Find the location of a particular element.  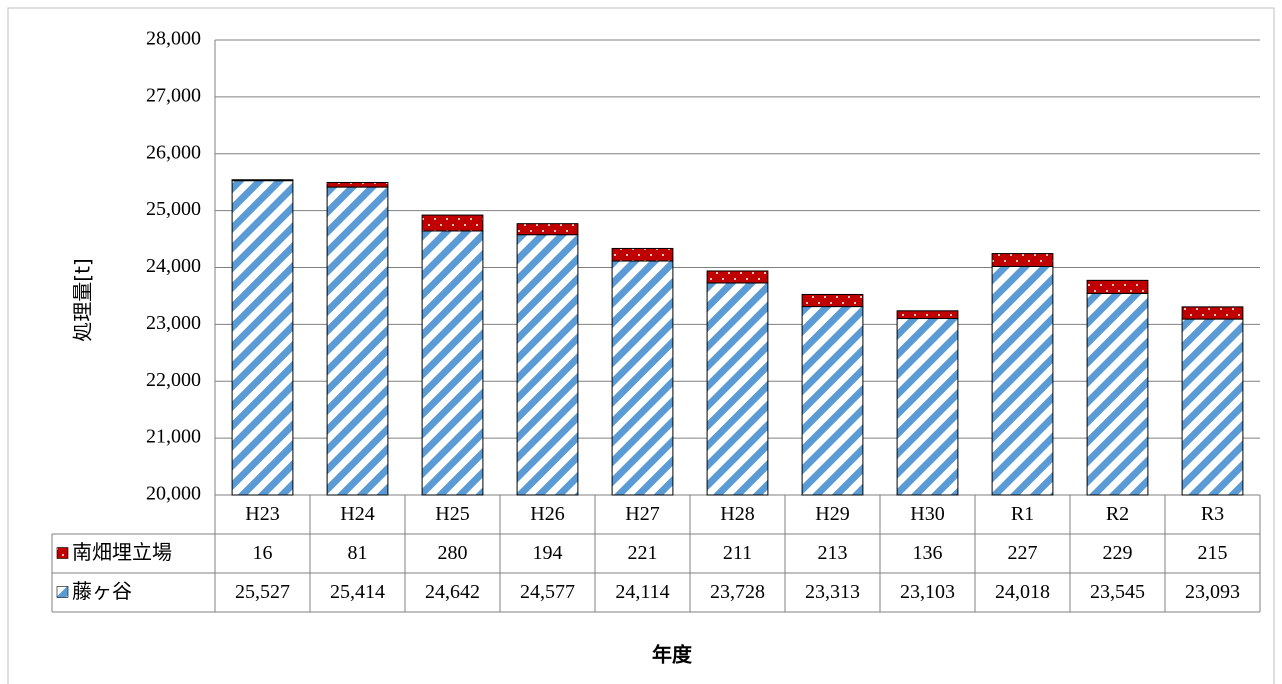

x-tick-label: H26 is located at coordinates (547, 514).